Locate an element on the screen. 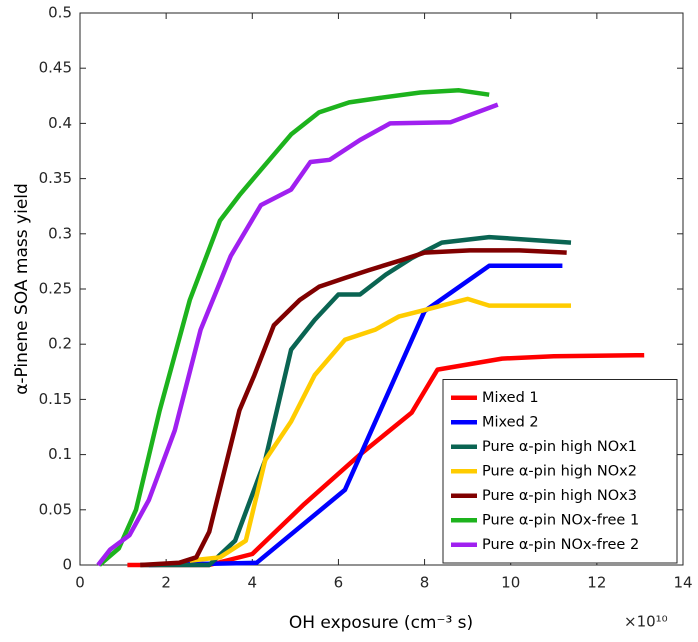 Image resolution: width=698 pixels, height=642 pixels. legend-label: Pure α-pin high NOx3 is located at coordinates (559, 496).